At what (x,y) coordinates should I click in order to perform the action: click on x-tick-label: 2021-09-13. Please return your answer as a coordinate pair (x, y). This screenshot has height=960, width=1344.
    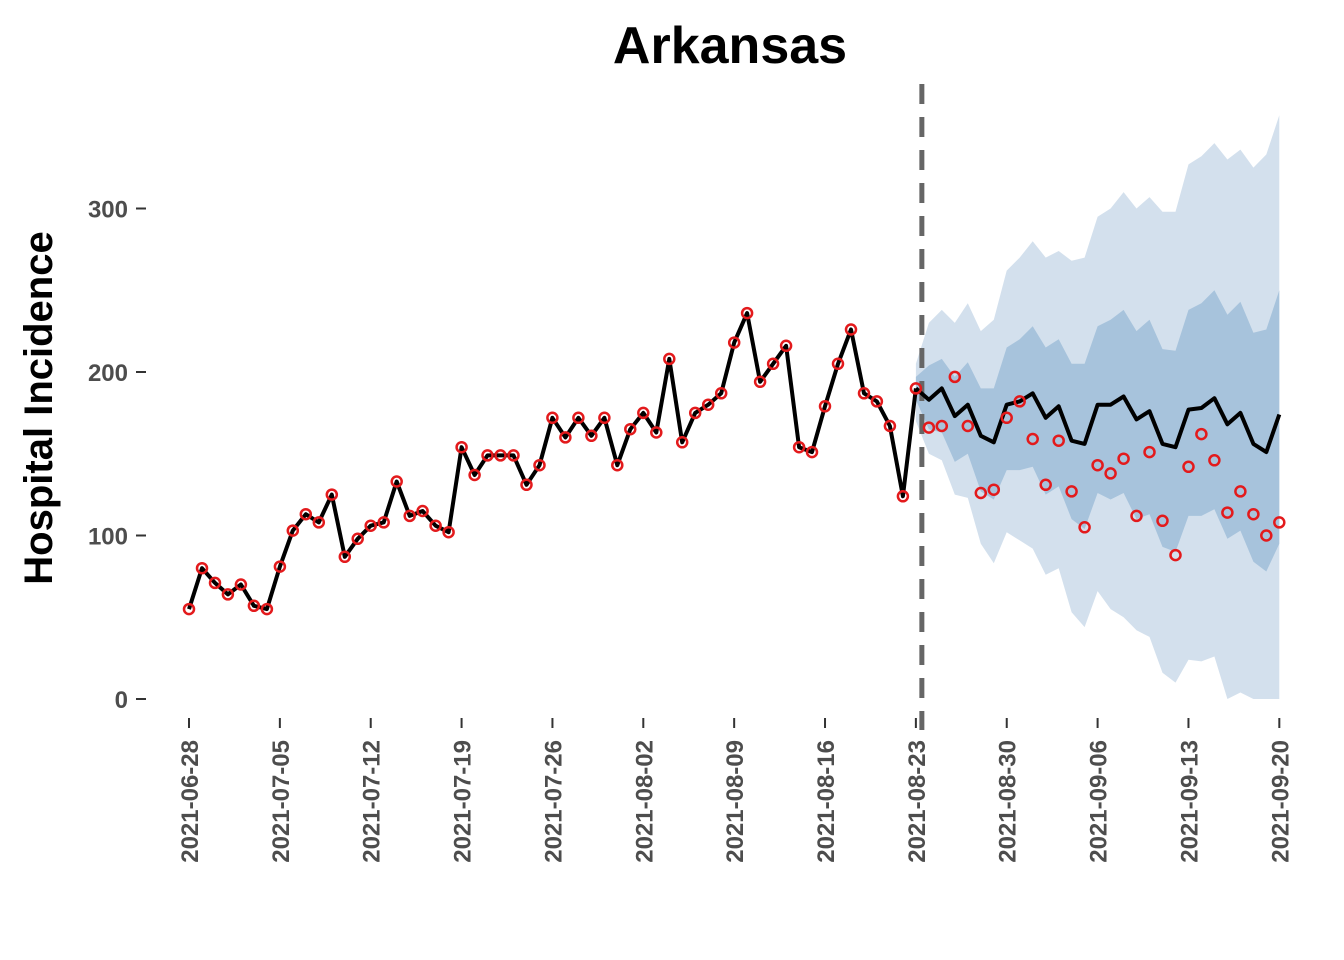
    Looking at the image, I should click on (1190, 801).